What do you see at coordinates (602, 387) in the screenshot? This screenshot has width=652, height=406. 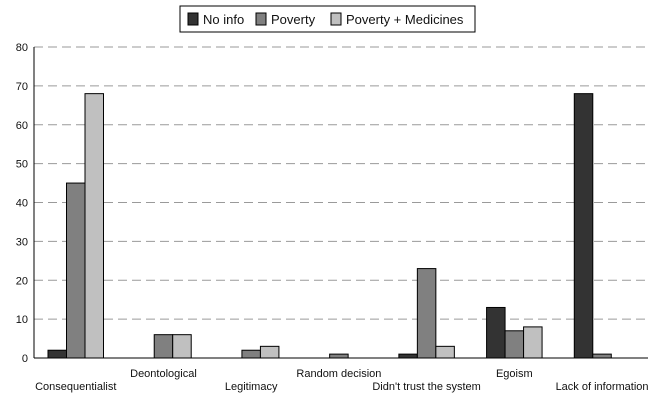 I see `category-label-lack-of-information: Lack of information` at bounding box center [602, 387].